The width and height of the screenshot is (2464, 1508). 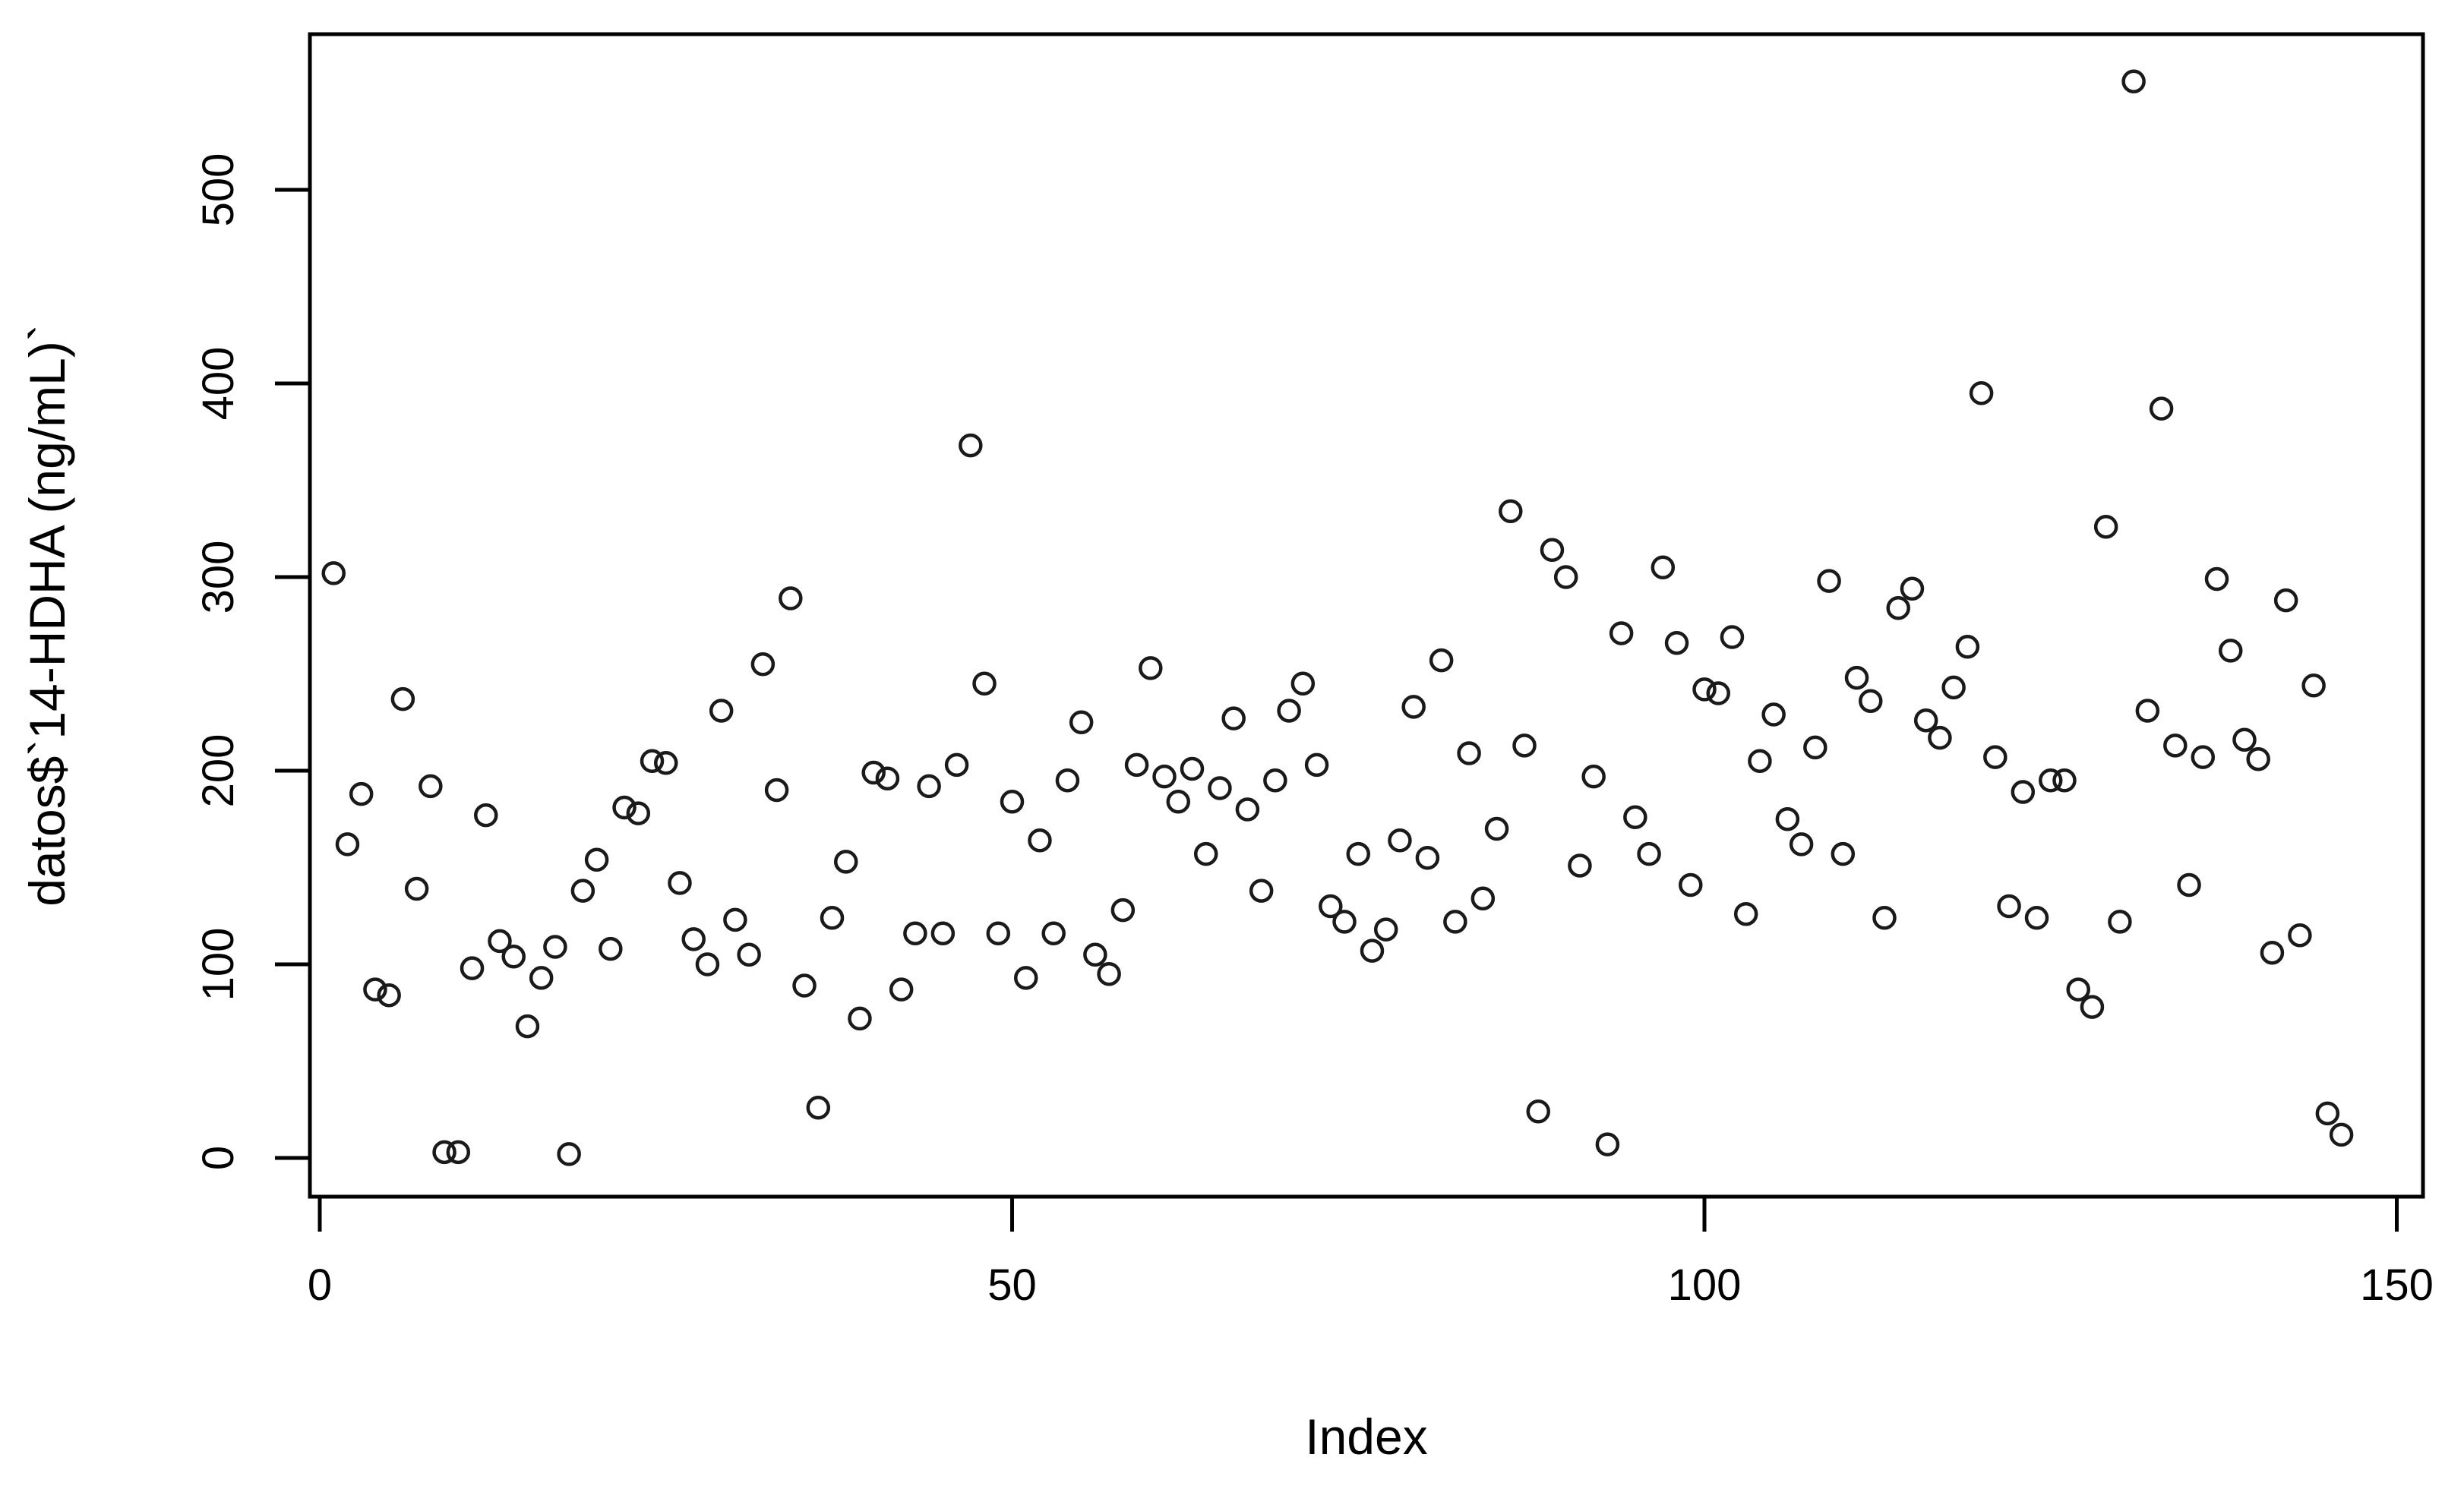 What do you see at coordinates (218, 1158) in the screenshot?
I see `y-axis-tick-label: 0` at bounding box center [218, 1158].